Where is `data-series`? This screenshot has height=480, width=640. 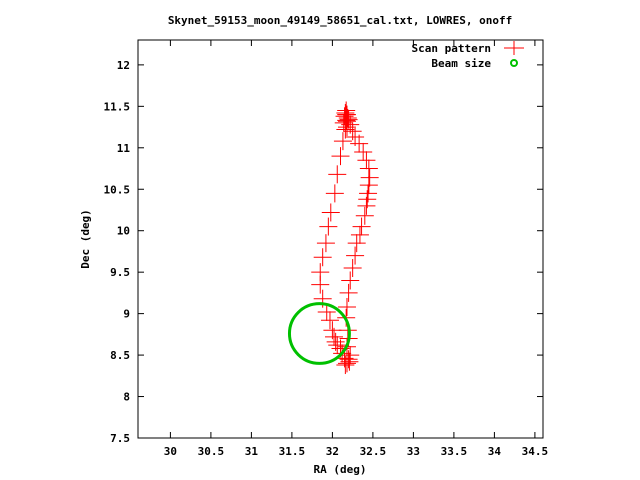
data-series is located at coordinates (333, 238).